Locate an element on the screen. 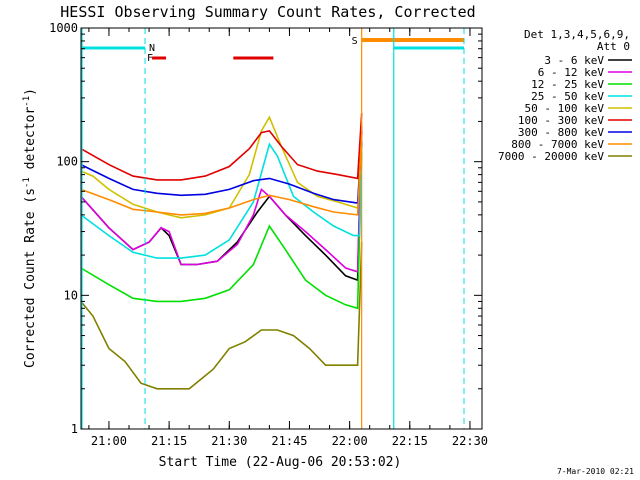  series-line-25-50-kev is located at coordinates (221, 198).